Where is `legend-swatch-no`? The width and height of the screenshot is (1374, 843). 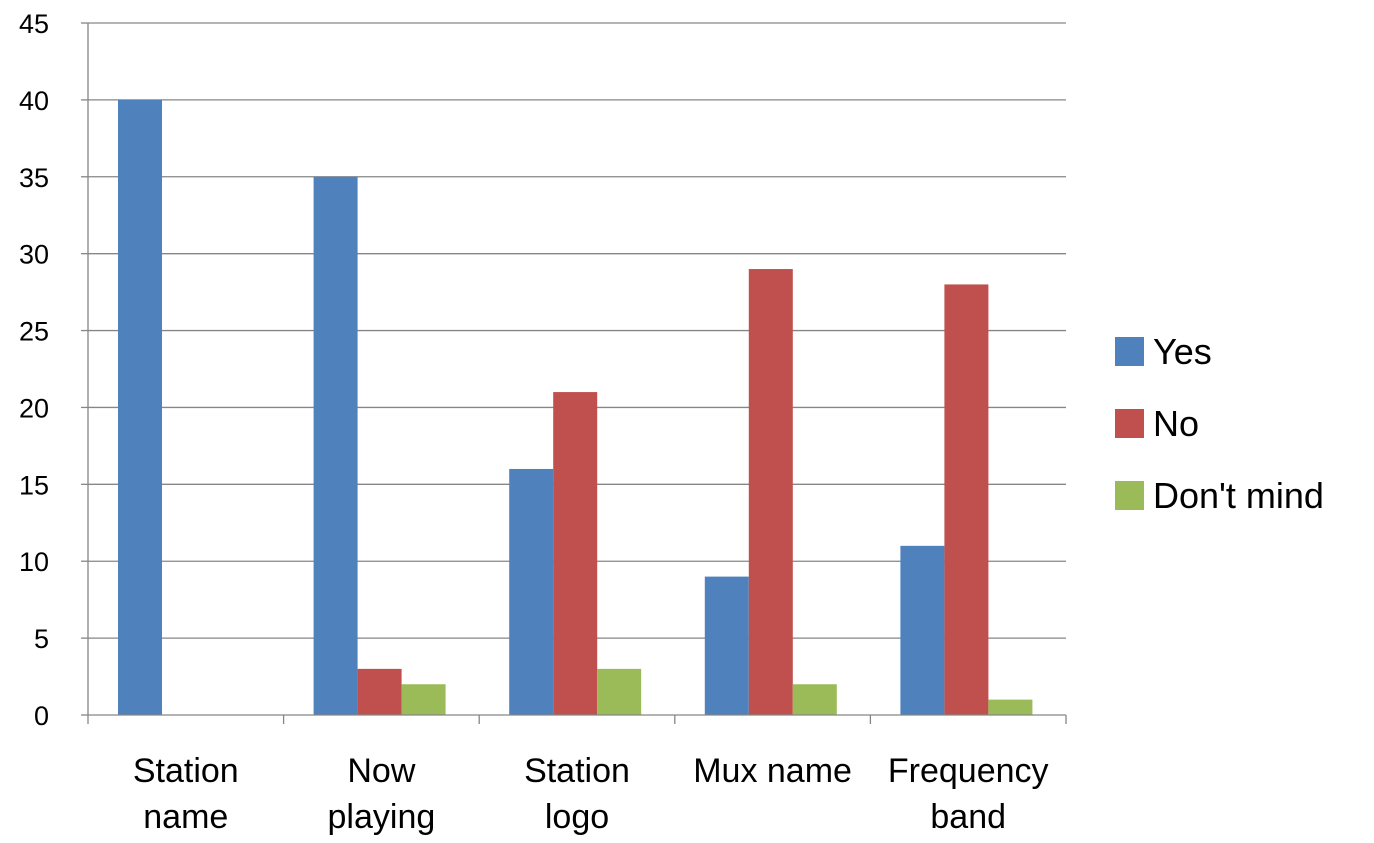
legend-swatch-no is located at coordinates (1129, 423).